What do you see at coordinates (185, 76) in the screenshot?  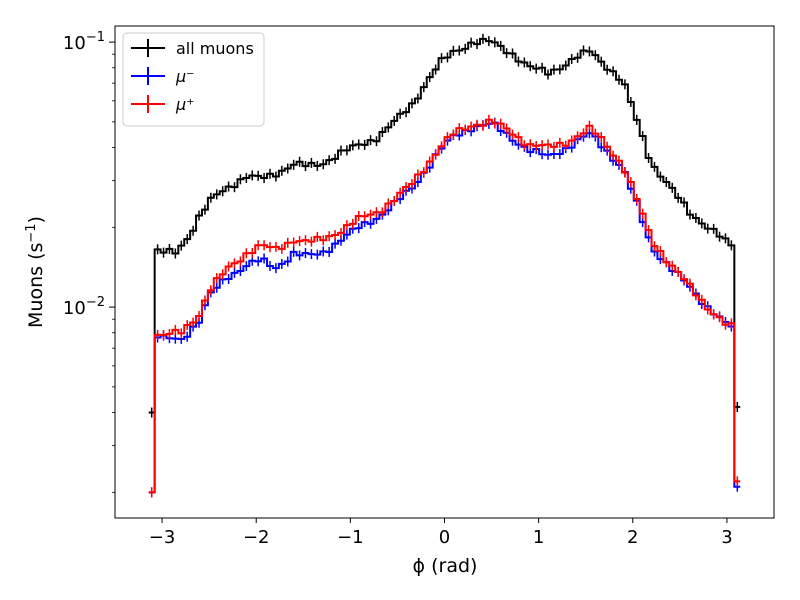 I see `legend-label: μ⁻` at bounding box center [185, 76].